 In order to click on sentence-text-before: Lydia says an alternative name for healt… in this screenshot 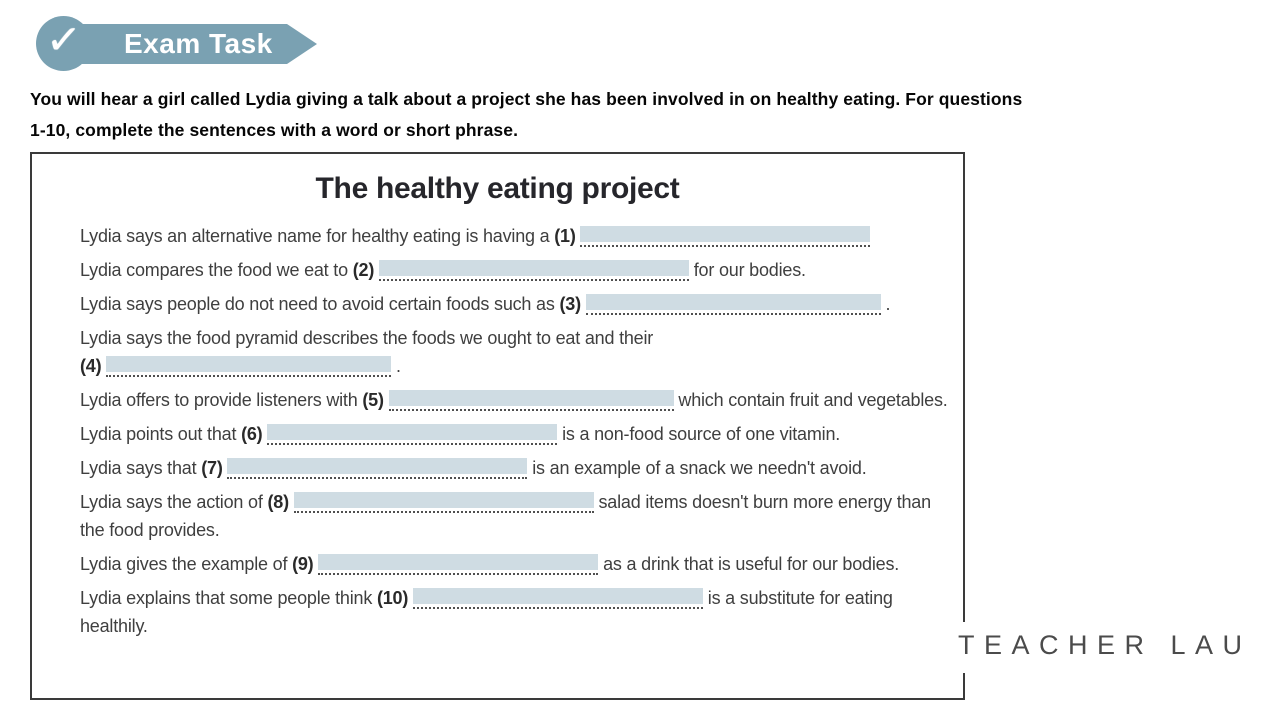, I will do `click(315, 236)`.